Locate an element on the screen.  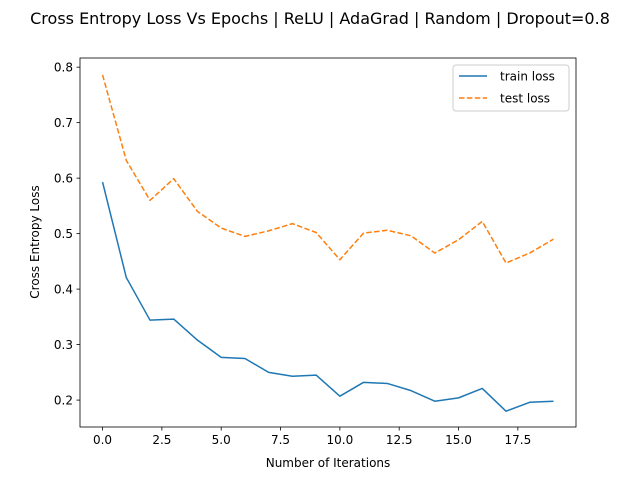
y-tick-label: 0.8 is located at coordinates (63, 67).